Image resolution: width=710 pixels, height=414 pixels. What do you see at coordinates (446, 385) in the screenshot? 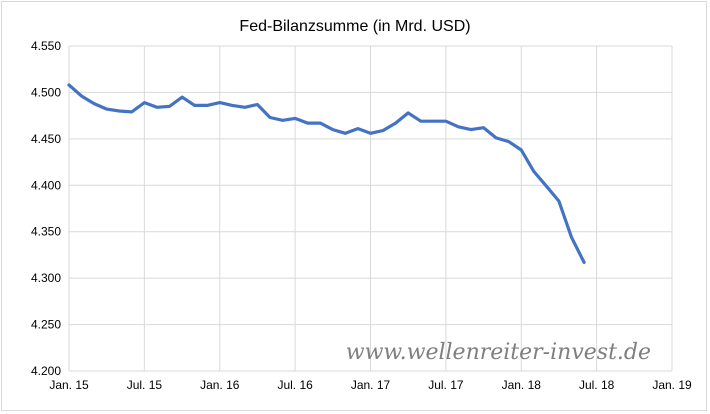
I see `x-tick-label: Jul. 17` at bounding box center [446, 385].